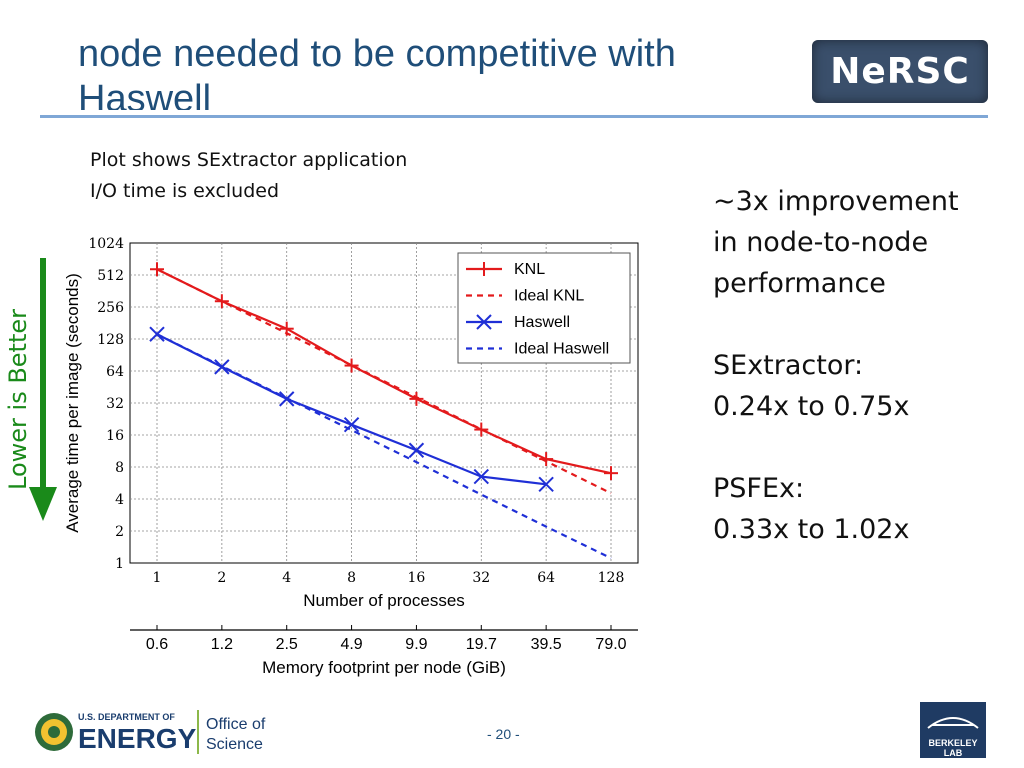  I want to click on doe-logo-line2: ENERGY, so click(137, 738).